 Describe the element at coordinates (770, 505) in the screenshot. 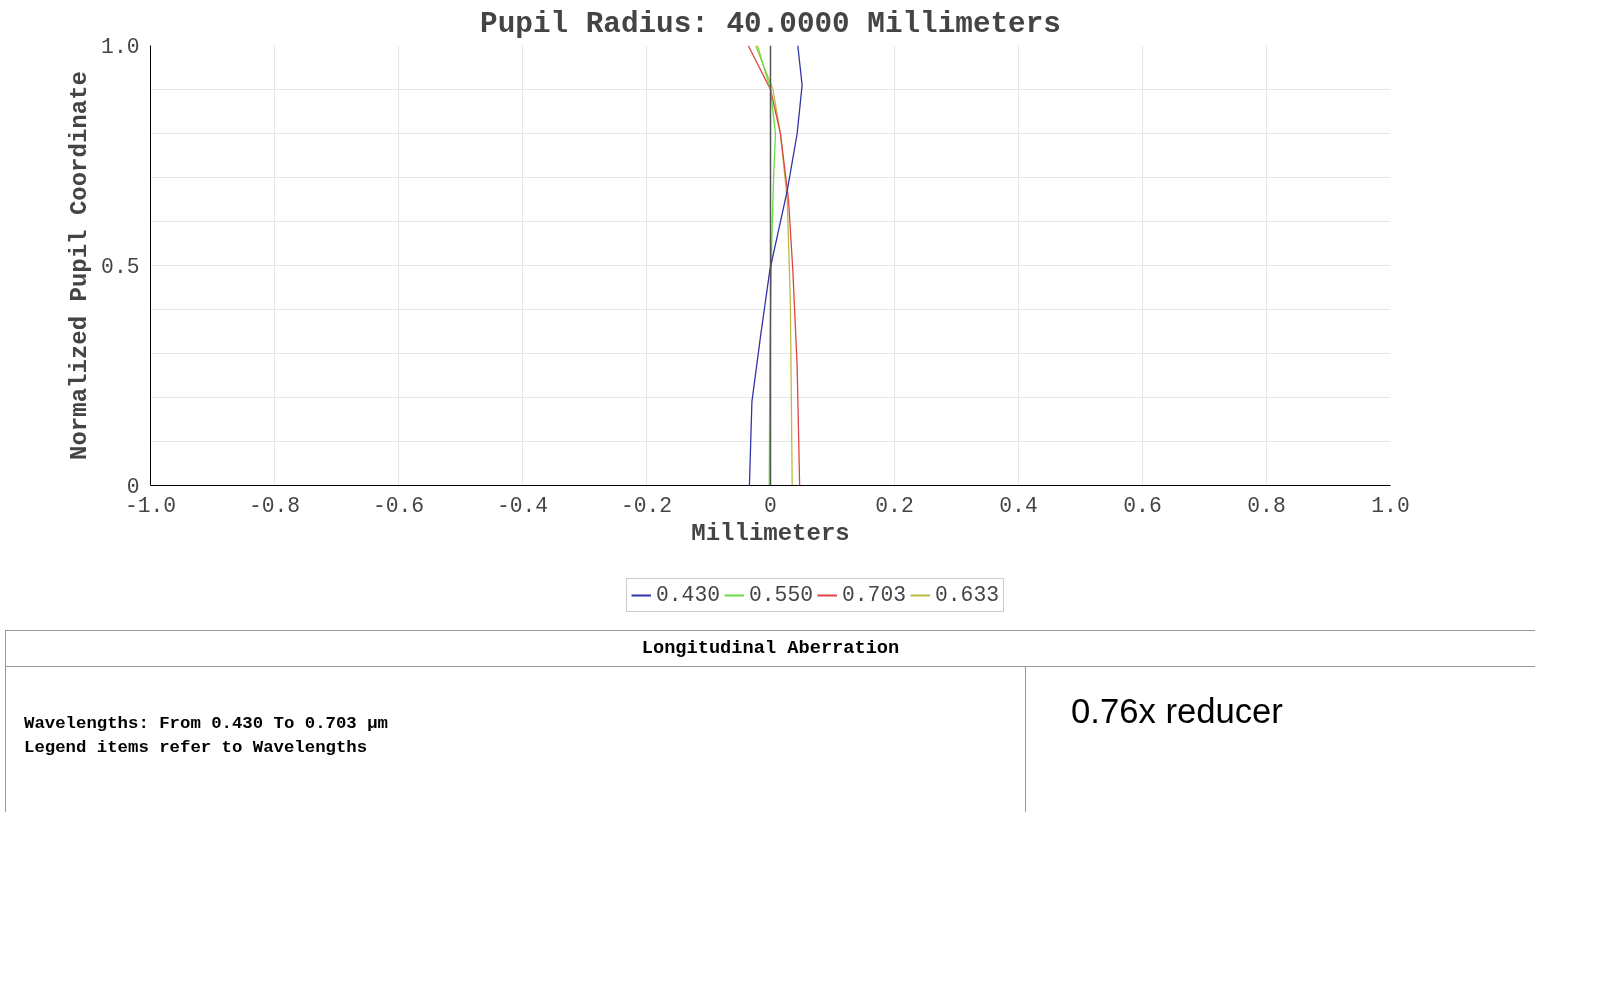

I see `x-tick-label: 0` at that location.